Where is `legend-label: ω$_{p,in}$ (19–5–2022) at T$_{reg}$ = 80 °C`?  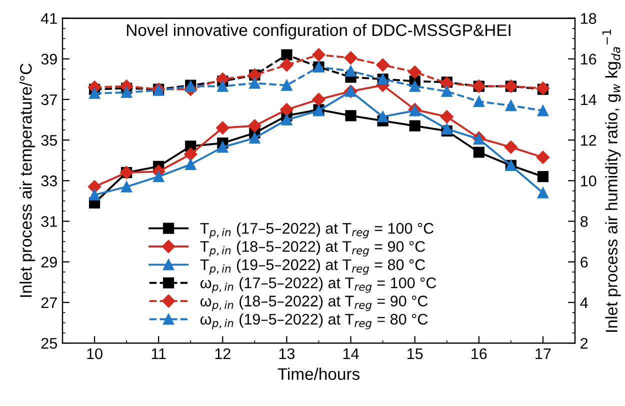 legend-label: ω$_{p,in}$ (19–5–2022) at T$_{reg}$ = 80 °C is located at coordinates (314, 321).